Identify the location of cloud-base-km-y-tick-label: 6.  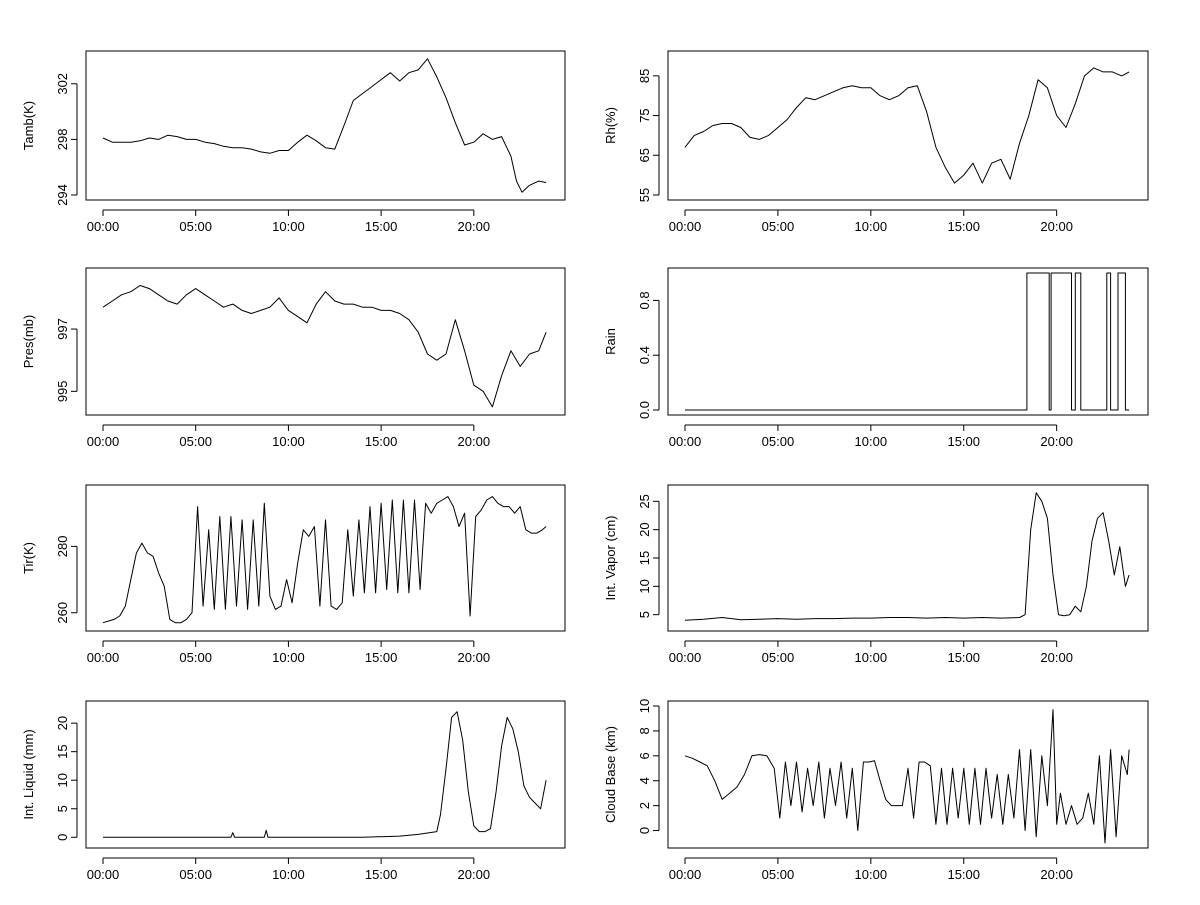
(644, 755).